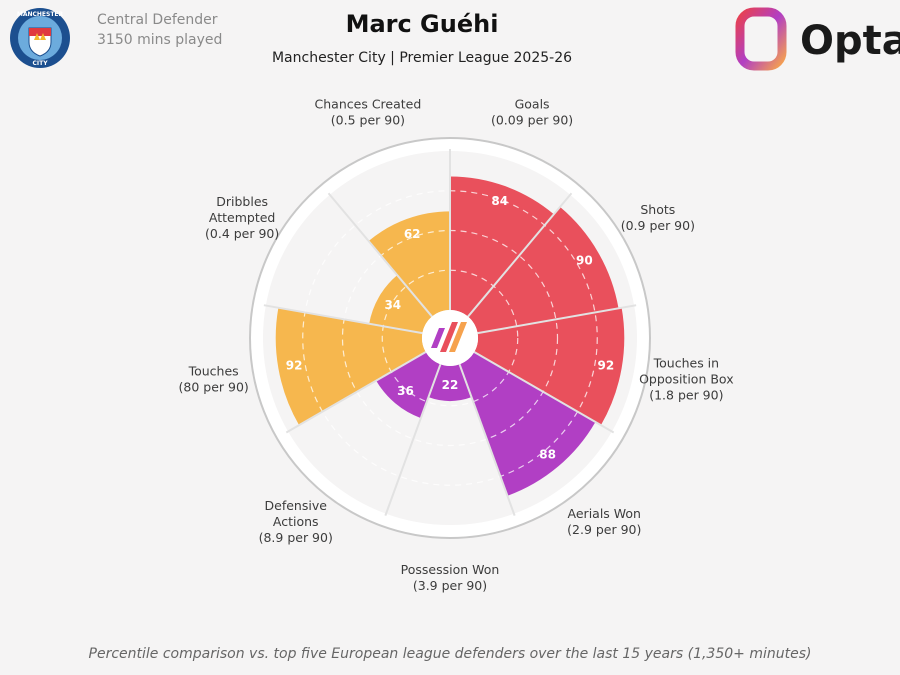 The width and height of the screenshot is (900, 675). I want to click on category-name: Touches, so click(213, 371).